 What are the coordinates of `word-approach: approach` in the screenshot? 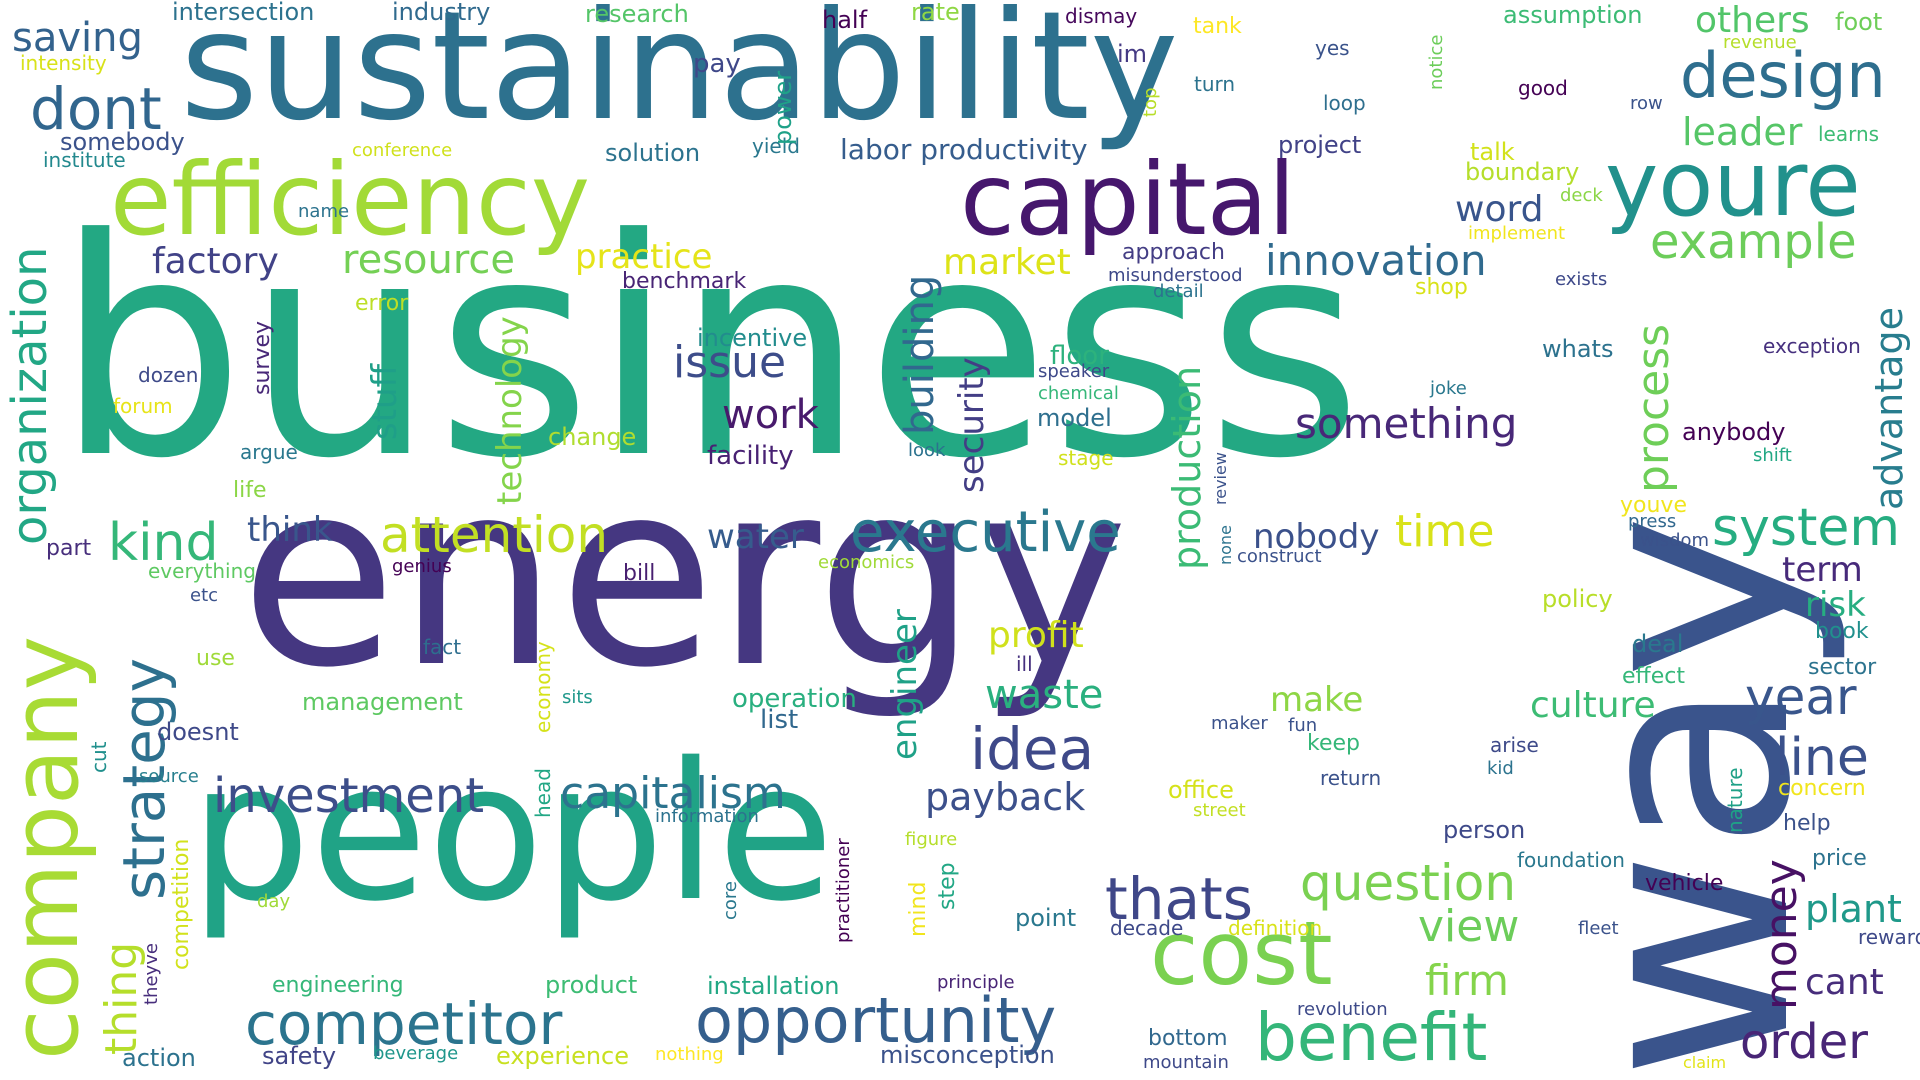 It's located at (1173, 252).